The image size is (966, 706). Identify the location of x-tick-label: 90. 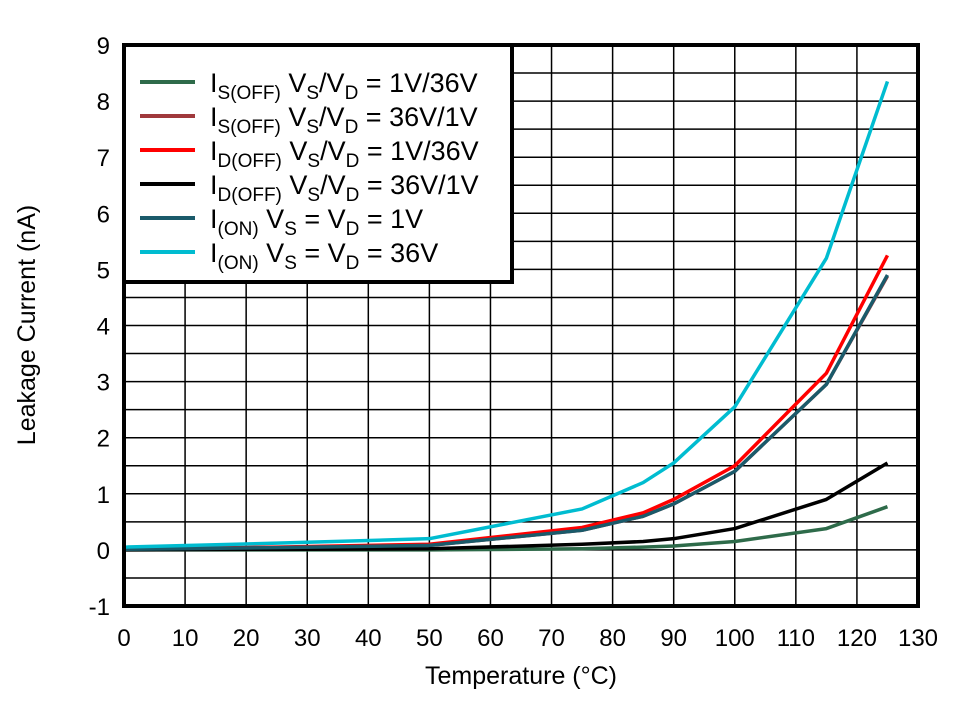
(673, 638).